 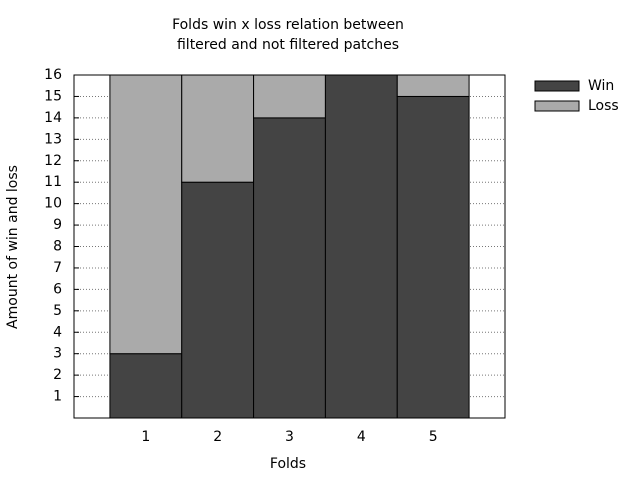 What do you see at coordinates (217, 437) in the screenshot?
I see `x-tick-label: 2` at bounding box center [217, 437].